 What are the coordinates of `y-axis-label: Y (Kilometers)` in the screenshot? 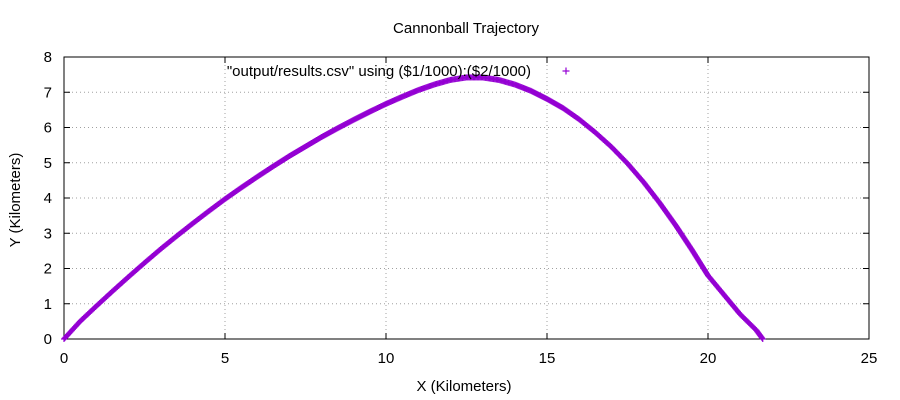 It's located at (15, 200).